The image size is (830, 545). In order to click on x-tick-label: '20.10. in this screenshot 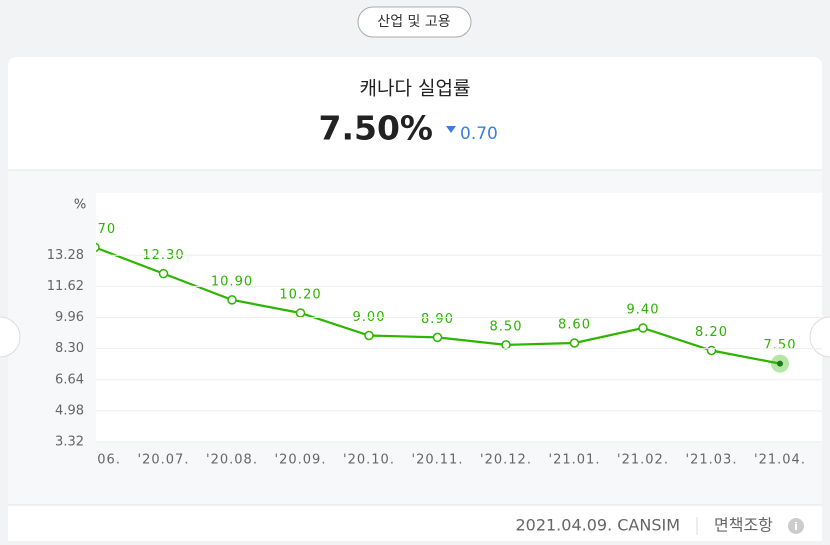, I will do `click(369, 460)`.